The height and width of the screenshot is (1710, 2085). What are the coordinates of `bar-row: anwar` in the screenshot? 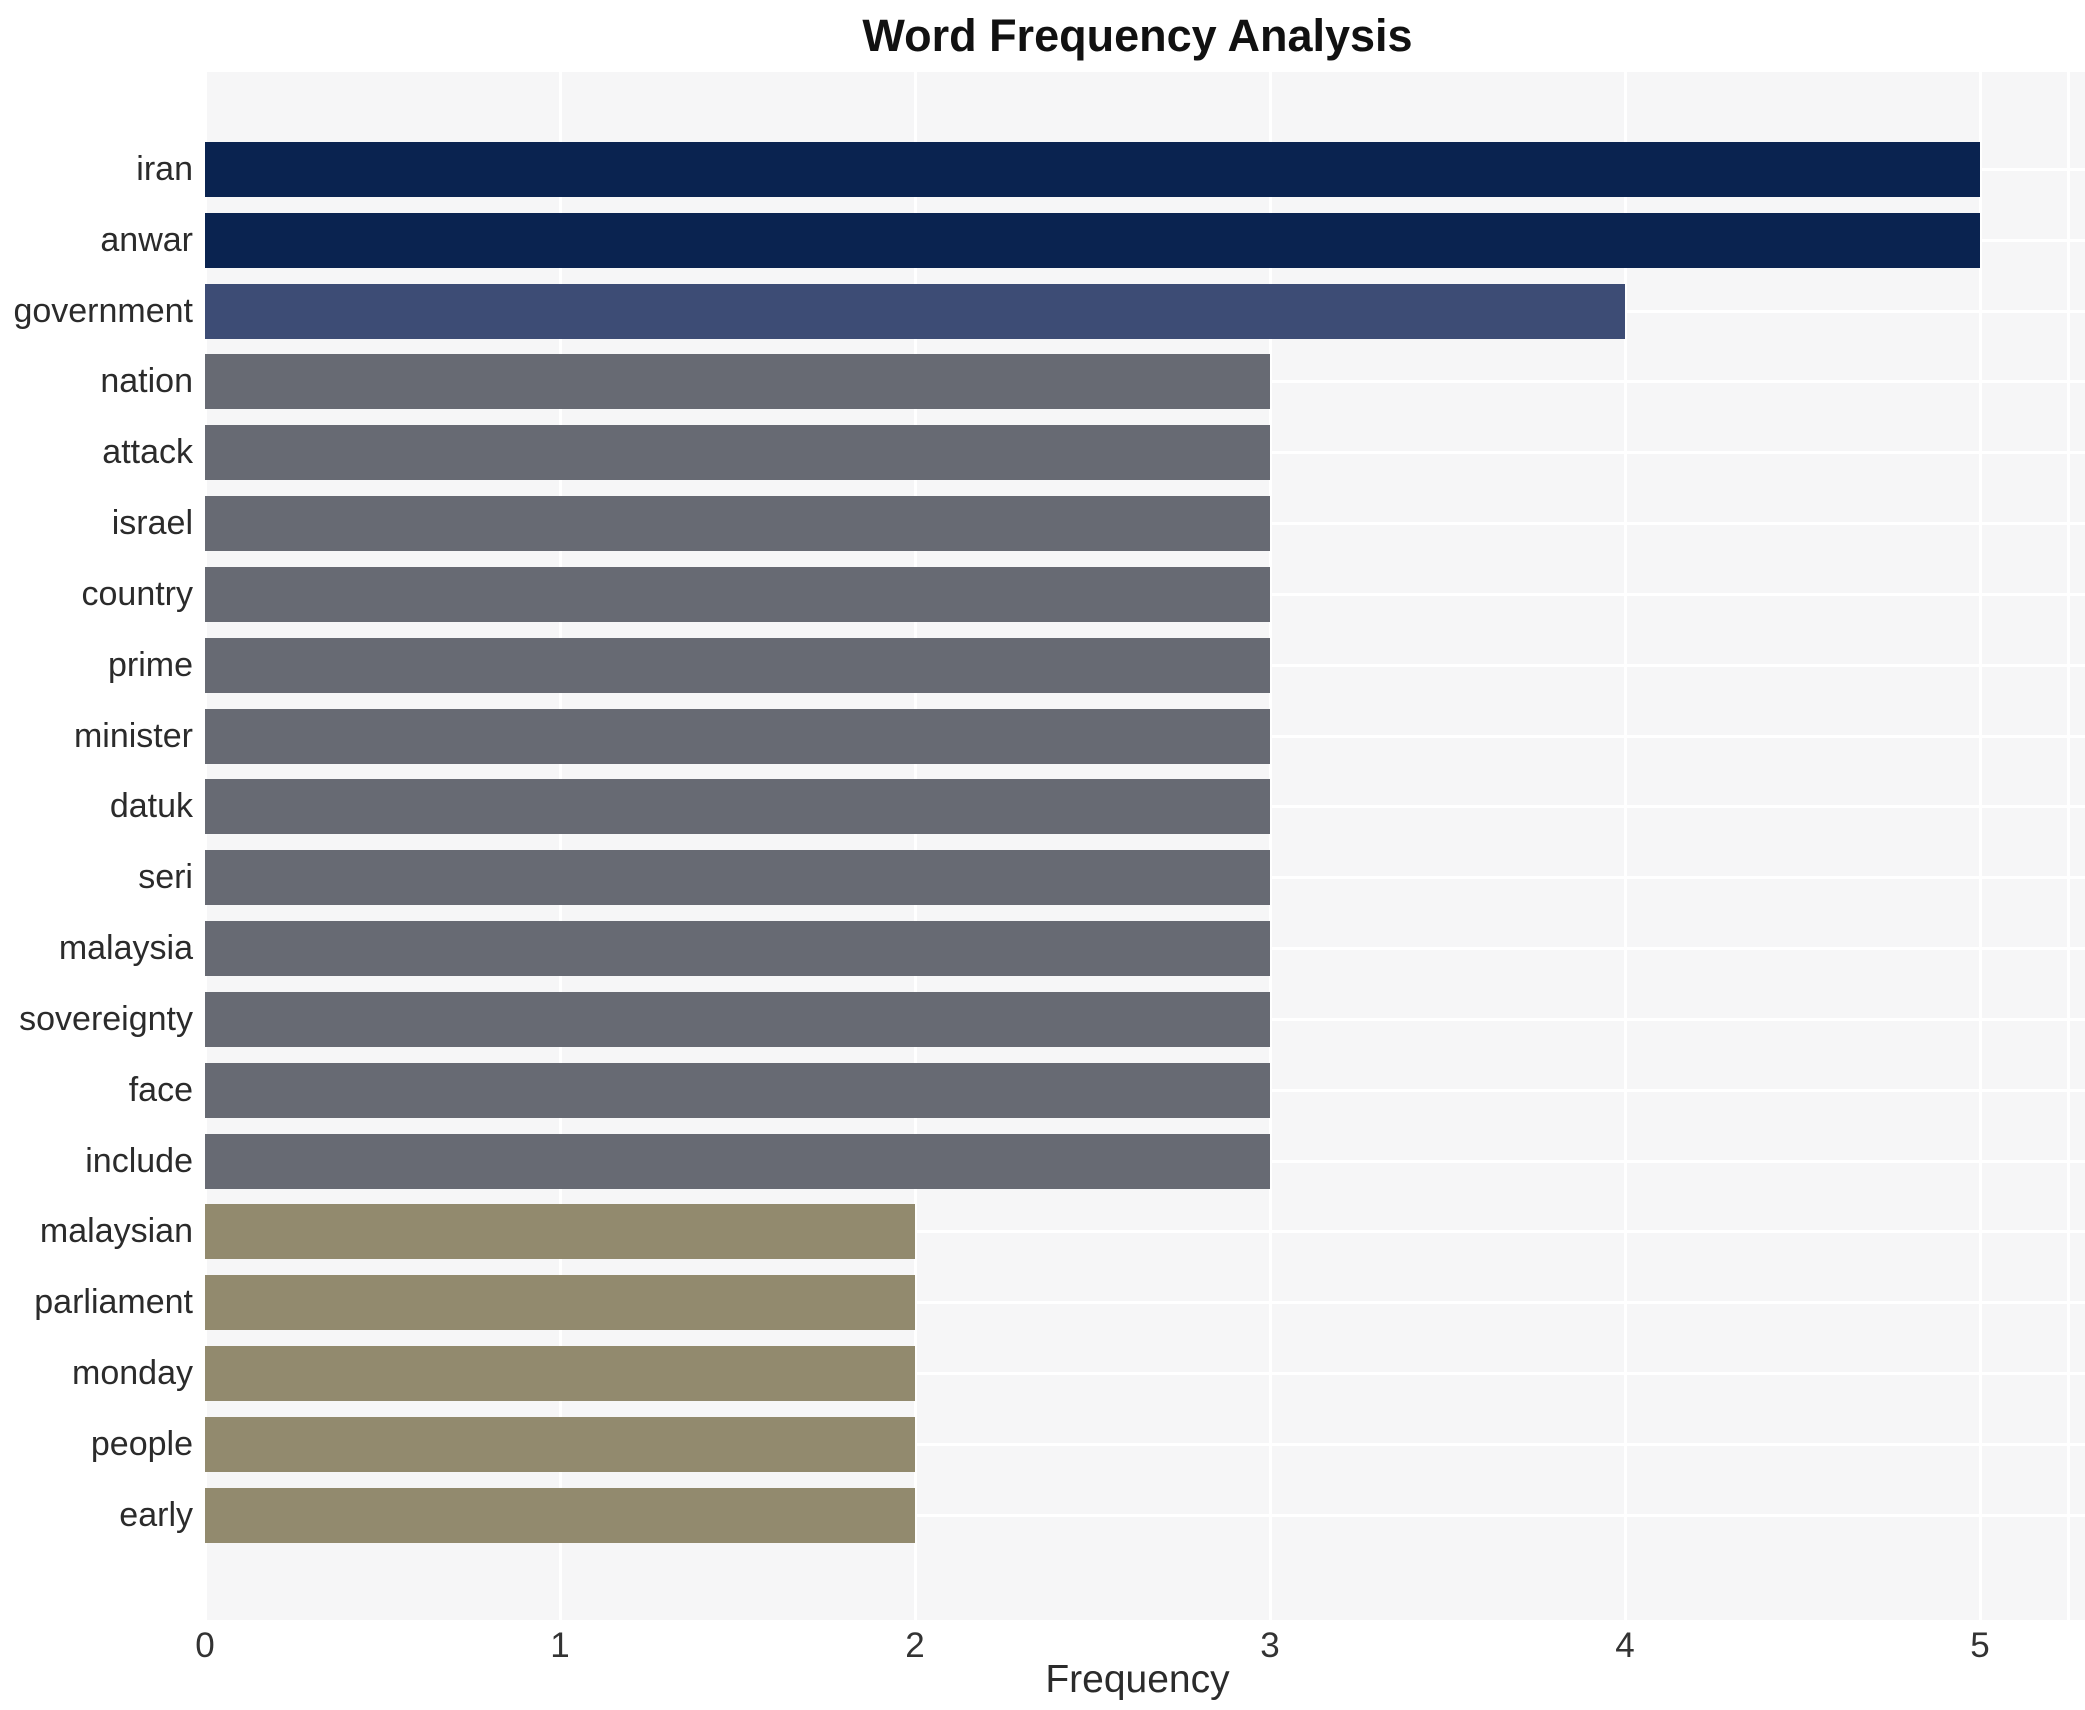 It's located at (1042, 240).